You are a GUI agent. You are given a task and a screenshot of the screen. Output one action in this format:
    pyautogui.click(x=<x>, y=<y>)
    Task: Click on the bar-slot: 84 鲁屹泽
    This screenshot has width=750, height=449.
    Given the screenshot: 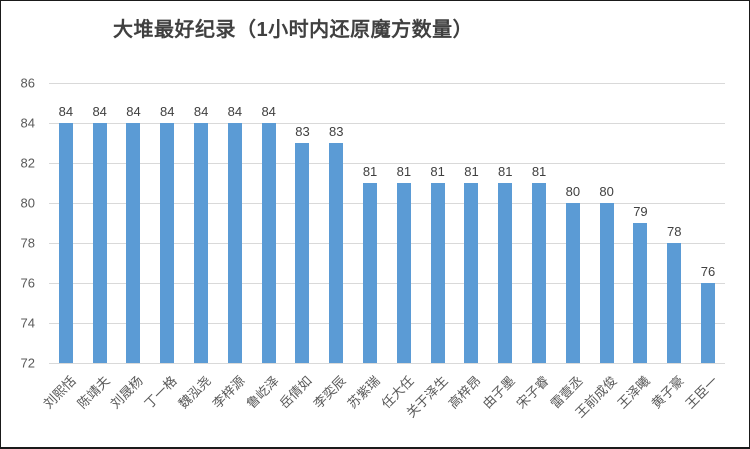 What is the action you would take?
    pyautogui.click(x=264, y=247)
    